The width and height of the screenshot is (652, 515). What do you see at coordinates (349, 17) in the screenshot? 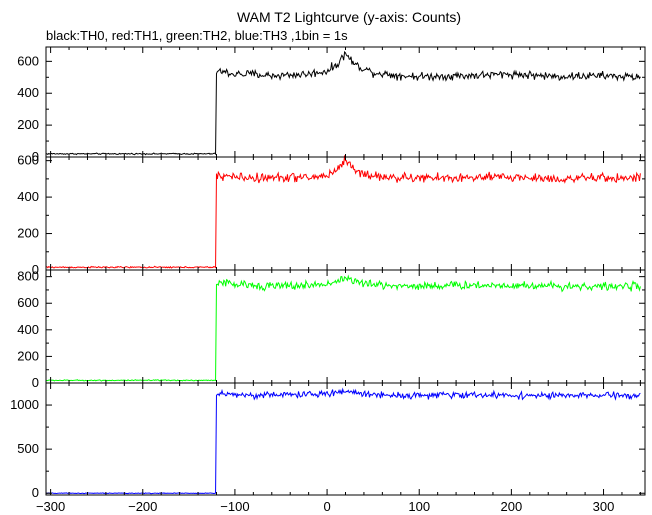
I see `chart-title: WAM T2 Lightcurve (y-axis: Counts)` at bounding box center [349, 17].